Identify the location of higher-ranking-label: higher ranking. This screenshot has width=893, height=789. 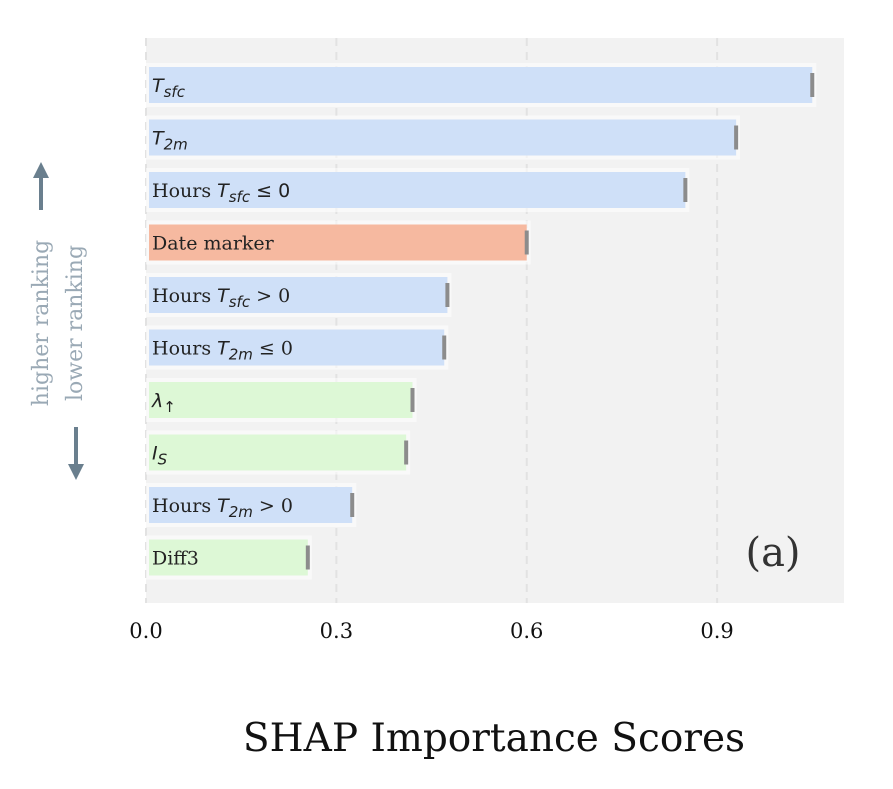
(41, 323).